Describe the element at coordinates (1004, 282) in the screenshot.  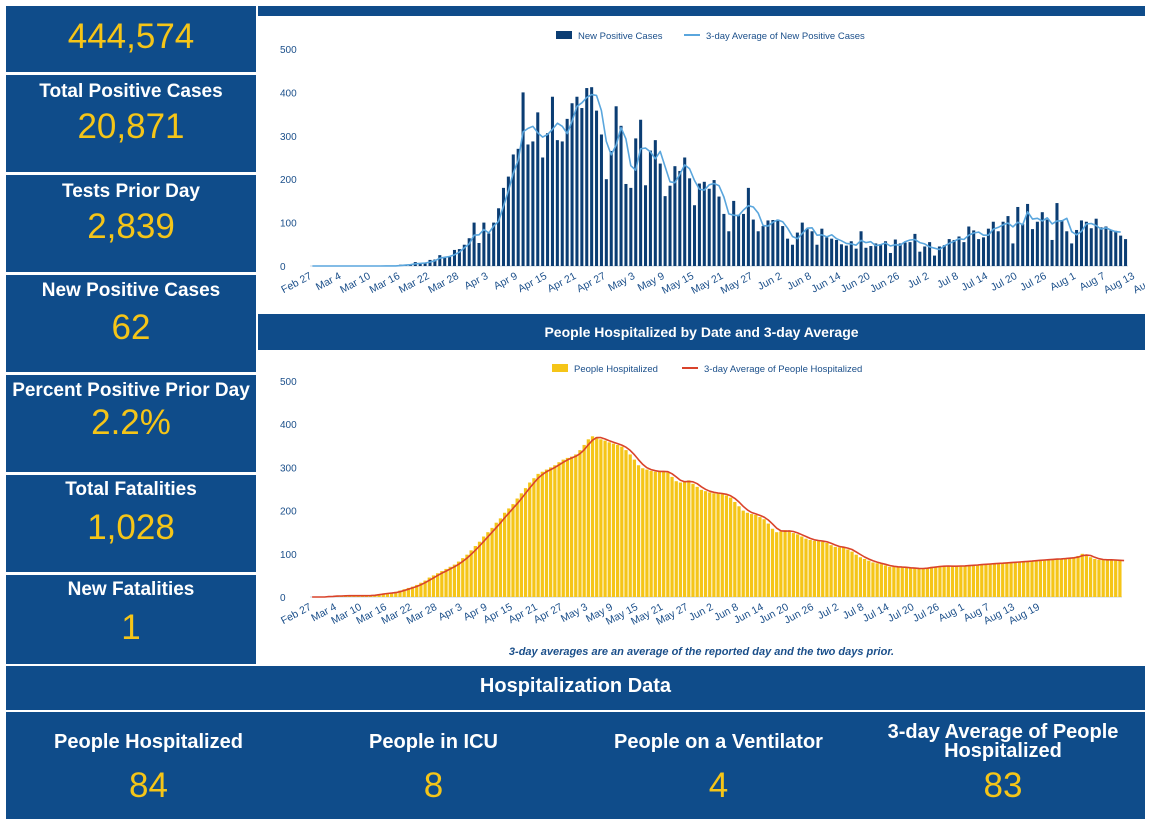
I see `x-tick-label: Jul 20` at that location.